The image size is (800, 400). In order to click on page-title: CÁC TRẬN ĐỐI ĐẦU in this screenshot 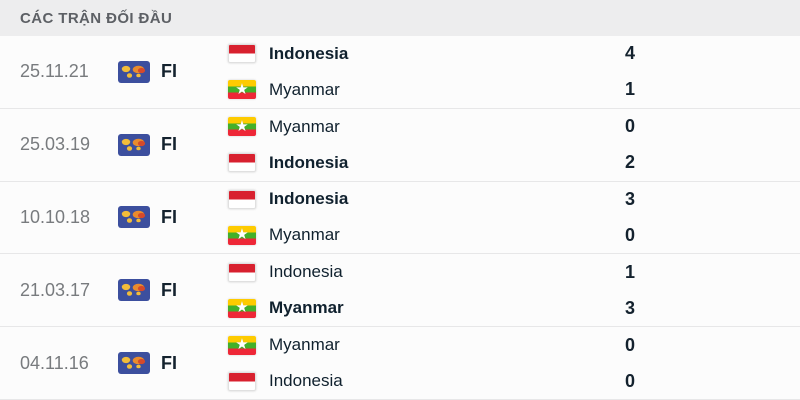, I will do `click(96, 18)`.